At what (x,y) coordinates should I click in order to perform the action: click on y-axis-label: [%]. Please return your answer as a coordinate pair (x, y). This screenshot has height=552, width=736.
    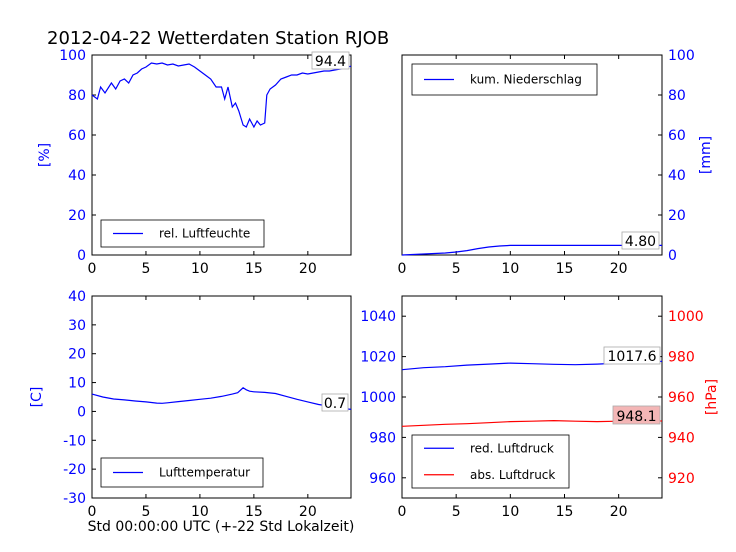
    Looking at the image, I should click on (45, 155).